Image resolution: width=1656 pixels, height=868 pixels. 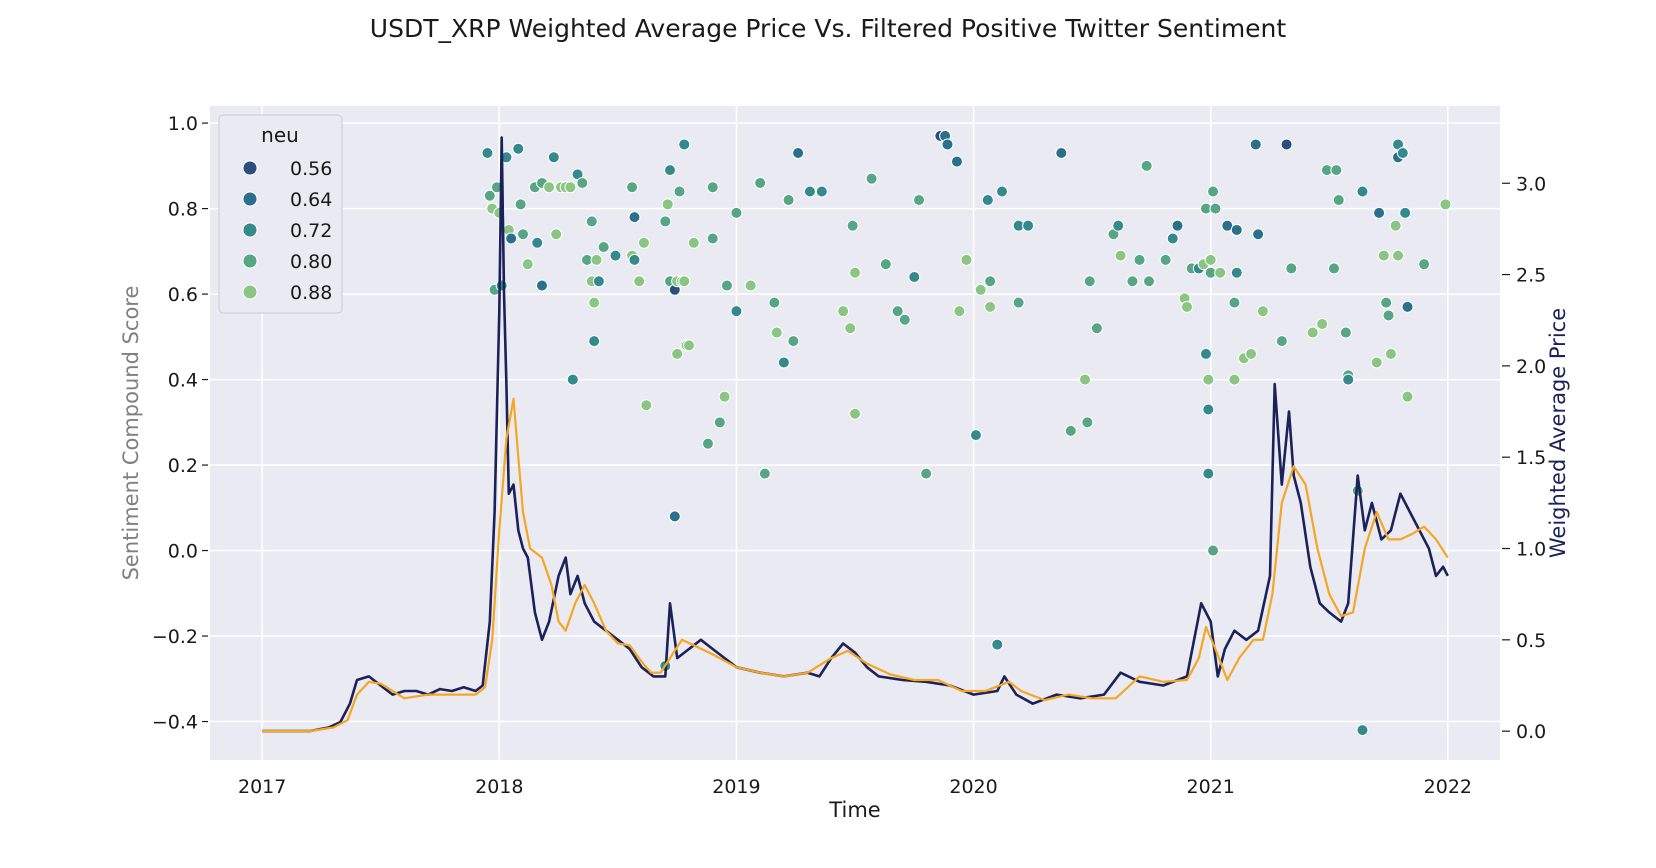 What do you see at coordinates (736, 787) in the screenshot?
I see `x-tick-label: 2019` at bounding box center [736, 787].